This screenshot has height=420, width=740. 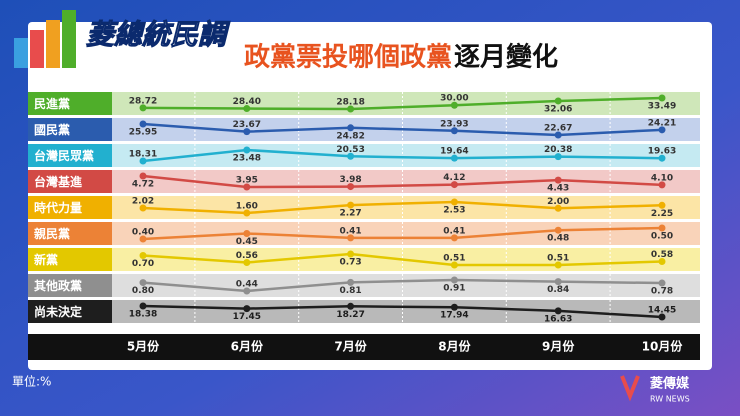 What do you see at coordinates (663, 346) in the screenshot?
I see `x-tick-label: 10月份` at bounding box center [663, 346].